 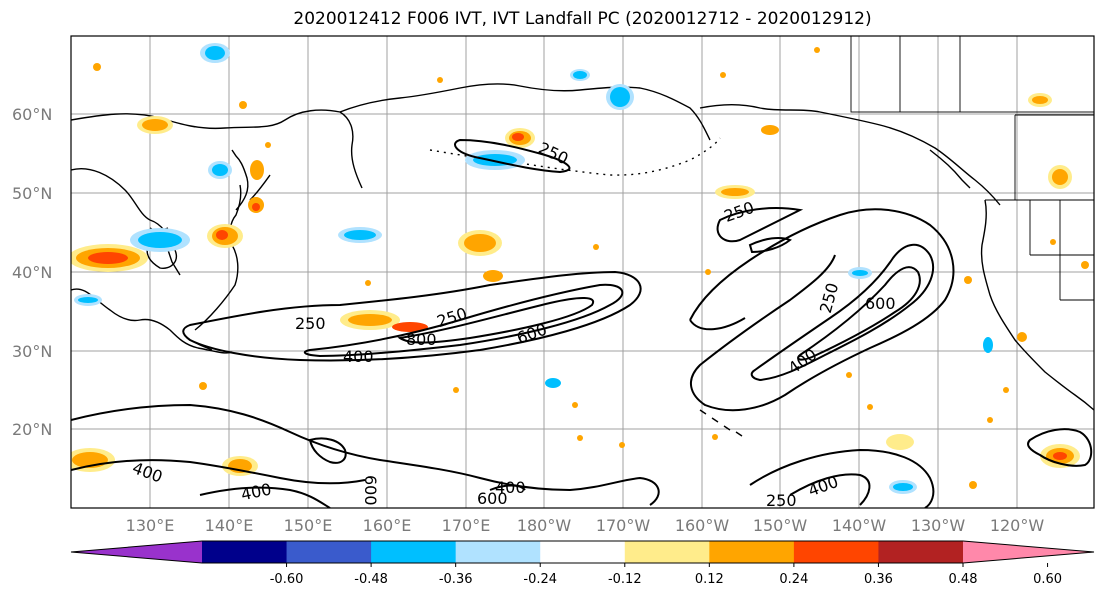 What do you see at coordinates (421, 339) in the screenshot?
I see `contour-label: 800` at bounding box center [421, 339].